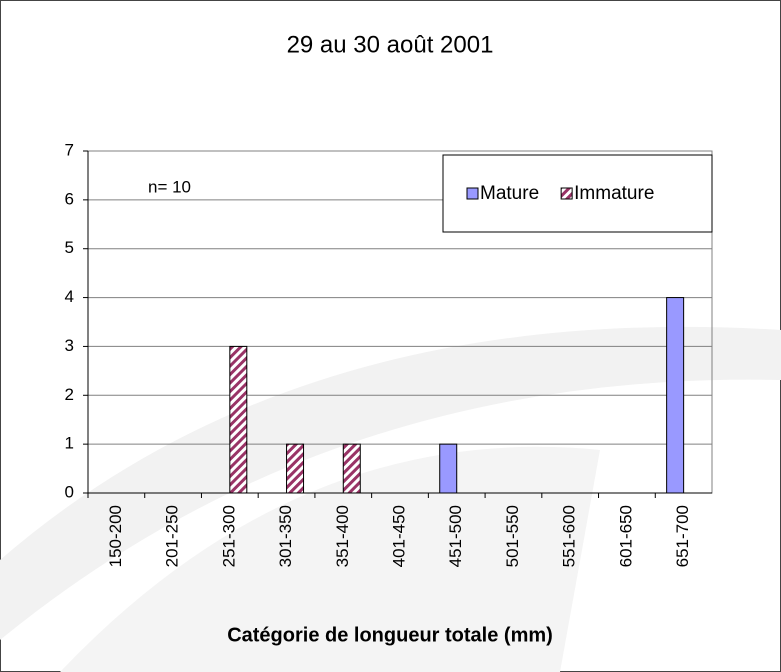 The height and width of the screenshot is (672, 781). What do you see at coordinates (172, 536) in the screenshot?
I see `x-tick-label: 201-250` at bounding box center [172, 536].